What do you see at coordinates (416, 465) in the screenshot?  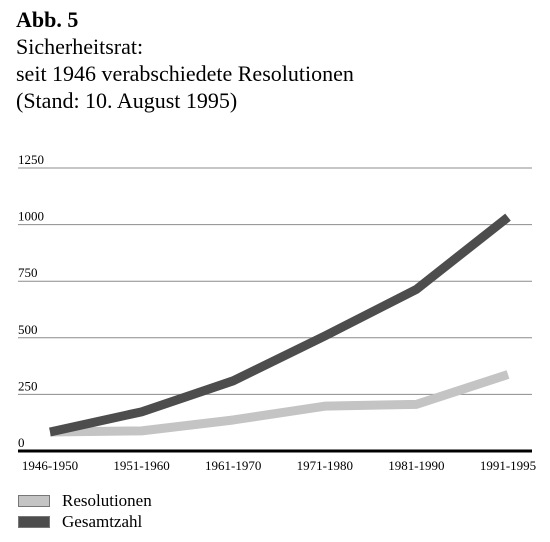 I see `x-tick-label-1981-1990: 1981-1990` at bounding box center [416, 465].